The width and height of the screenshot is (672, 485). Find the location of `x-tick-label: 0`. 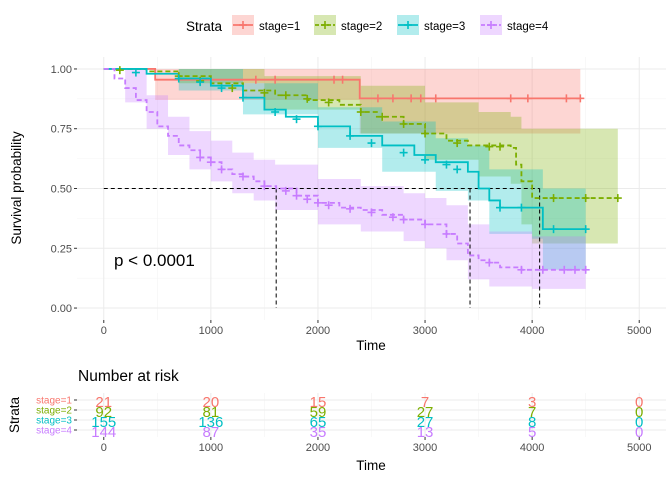

x-tick-label: 0 is located at coordinates (104, 331).